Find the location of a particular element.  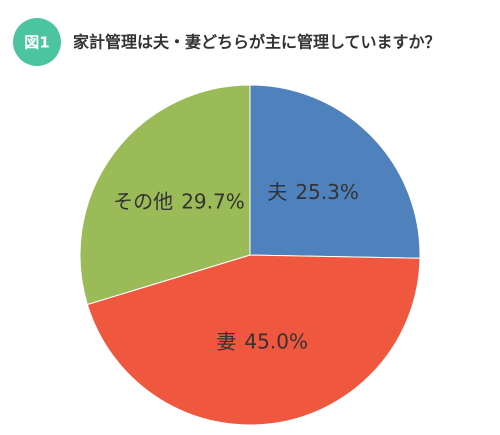

pie-slice is located at coordinates (335, 171).